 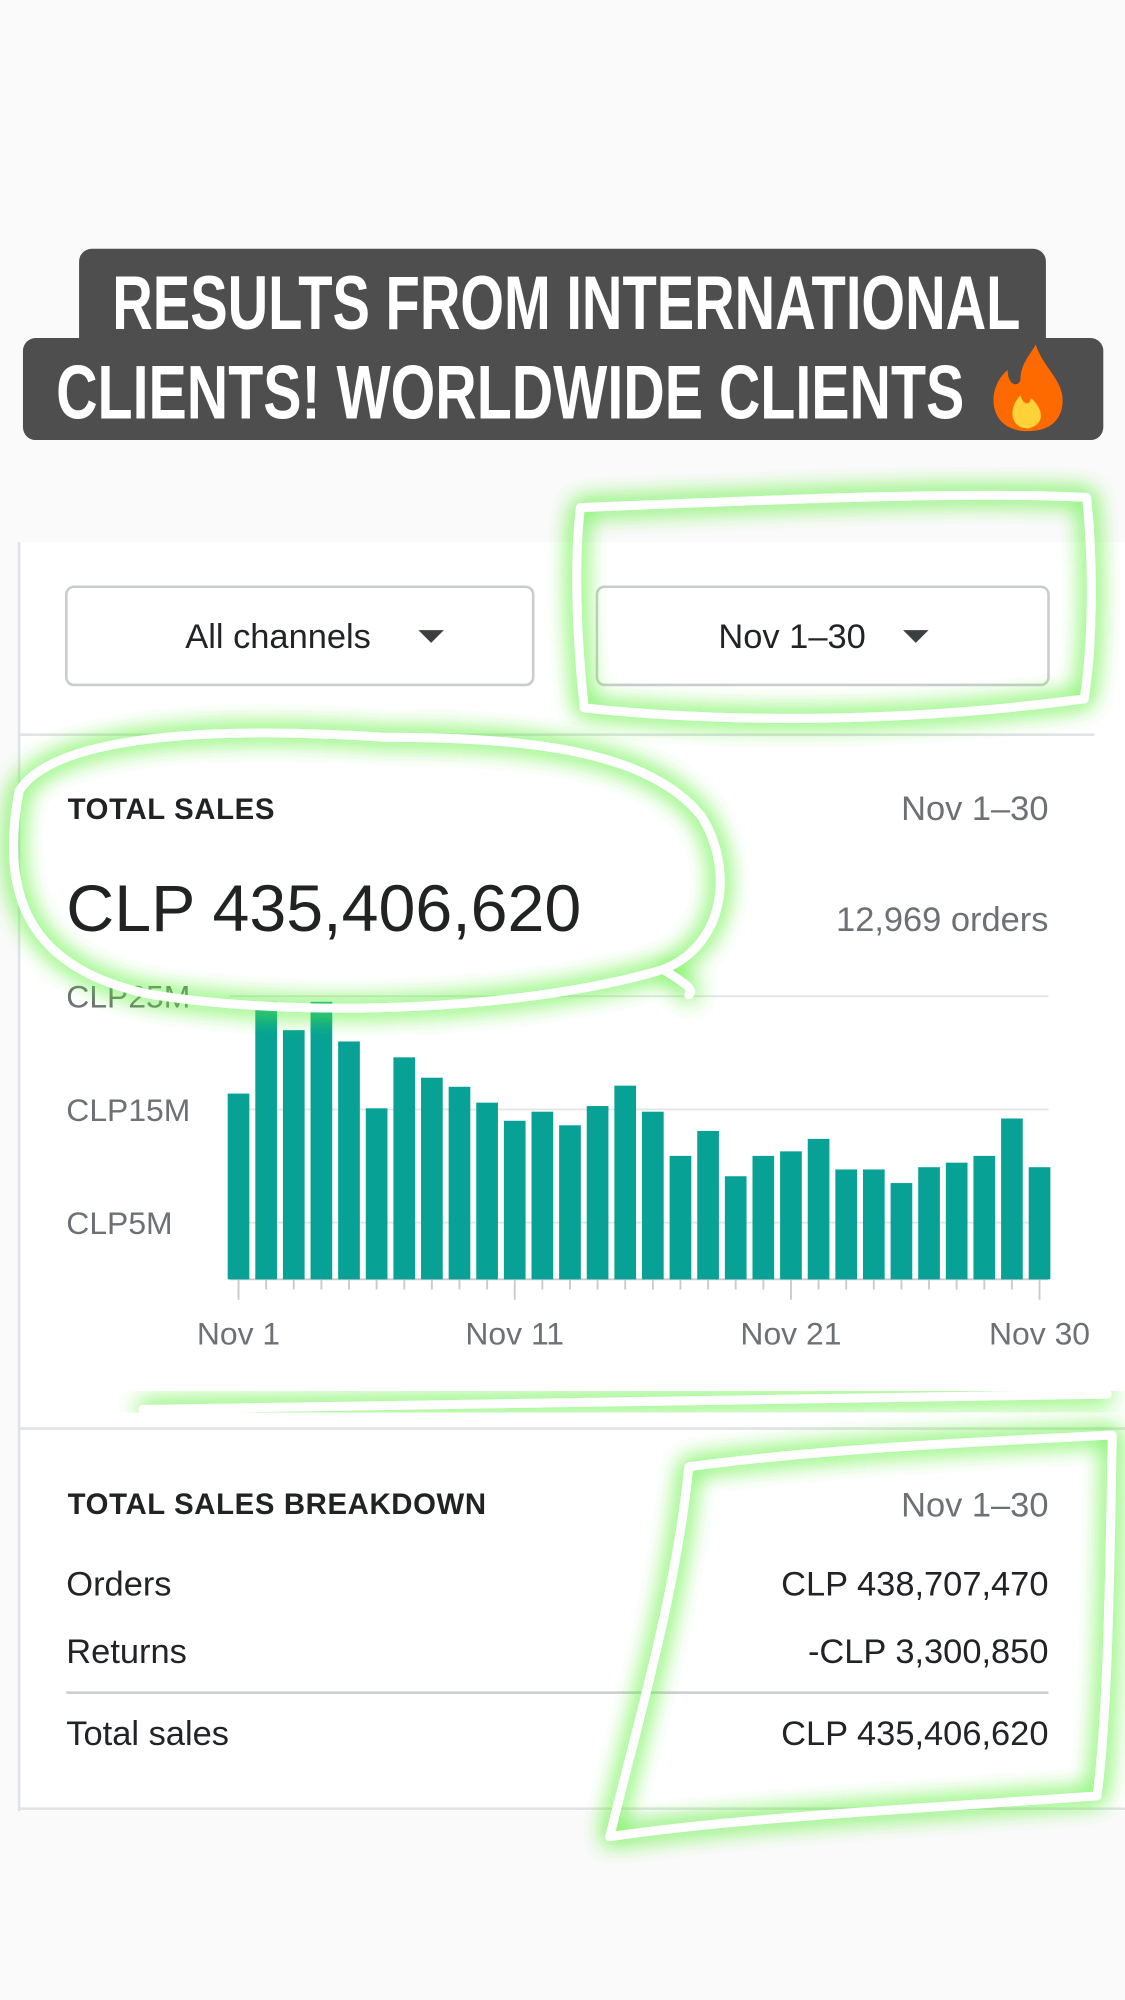 I want to click on row-label: Returns, so click(x=126, y=1652).